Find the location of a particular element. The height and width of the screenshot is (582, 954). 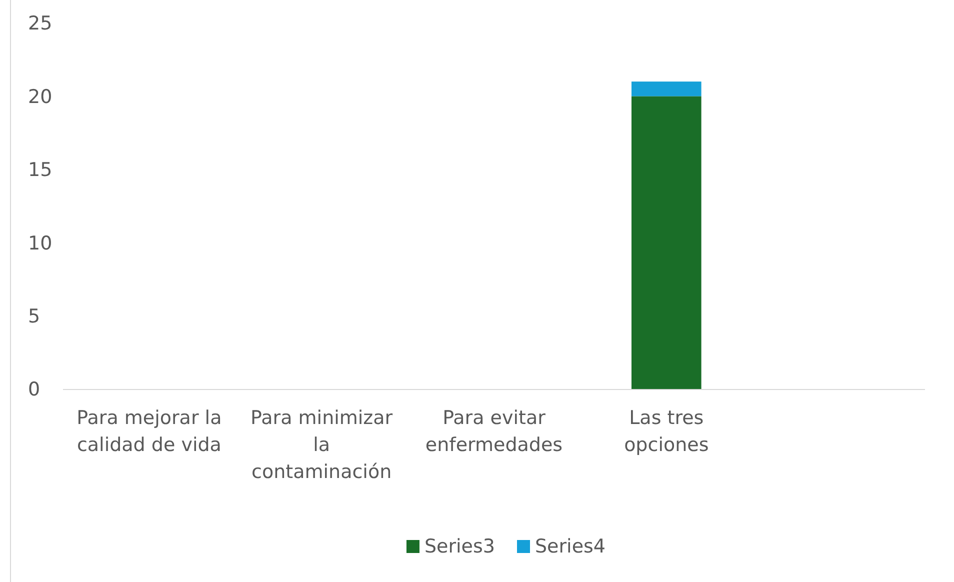

y-tick-label: 15 is located at coordinates (40, 170).